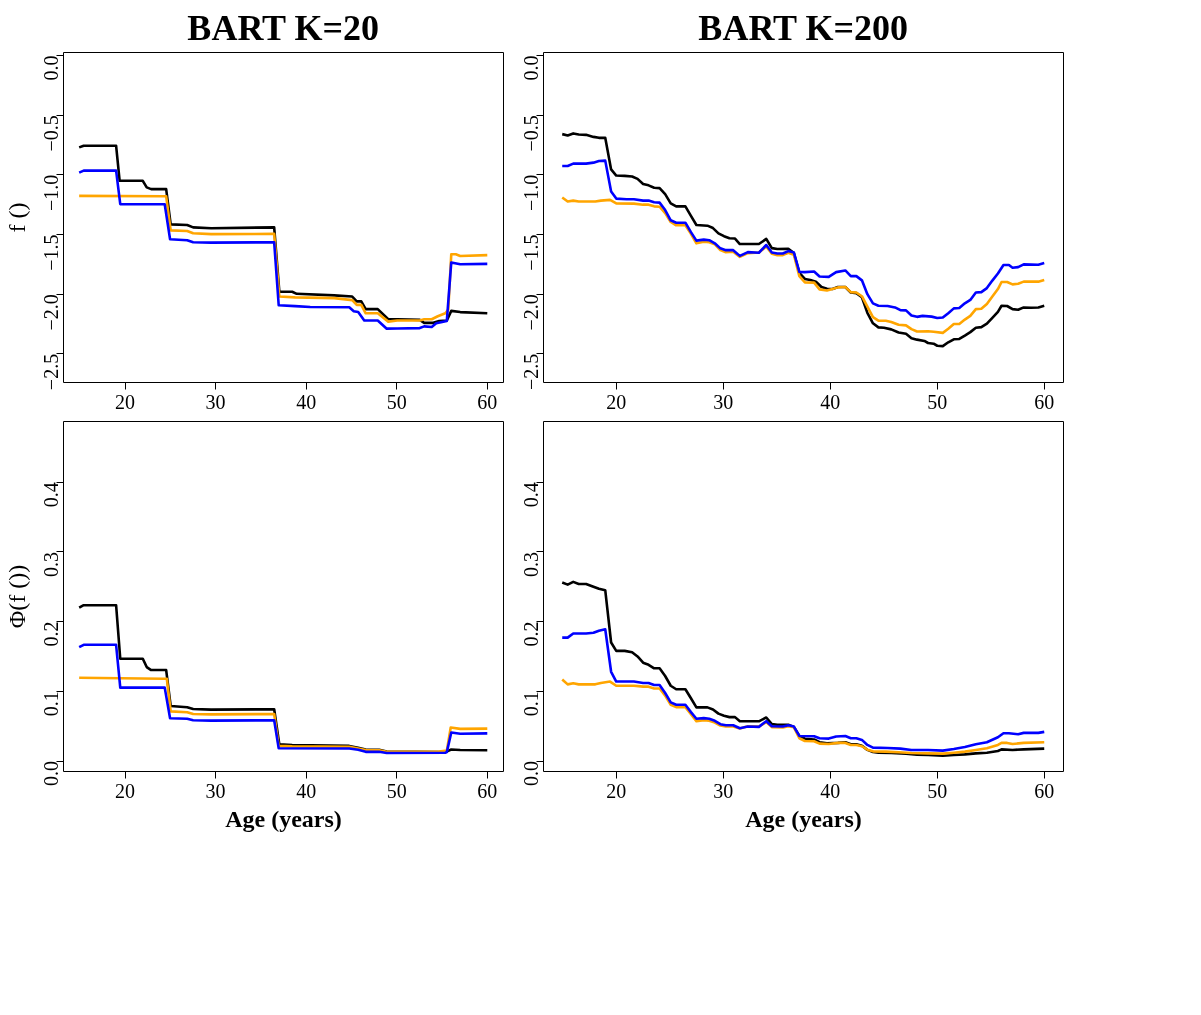 The image size is (1201, 1015). I want to click on chart-title: BART K=200, so click(803, 27).